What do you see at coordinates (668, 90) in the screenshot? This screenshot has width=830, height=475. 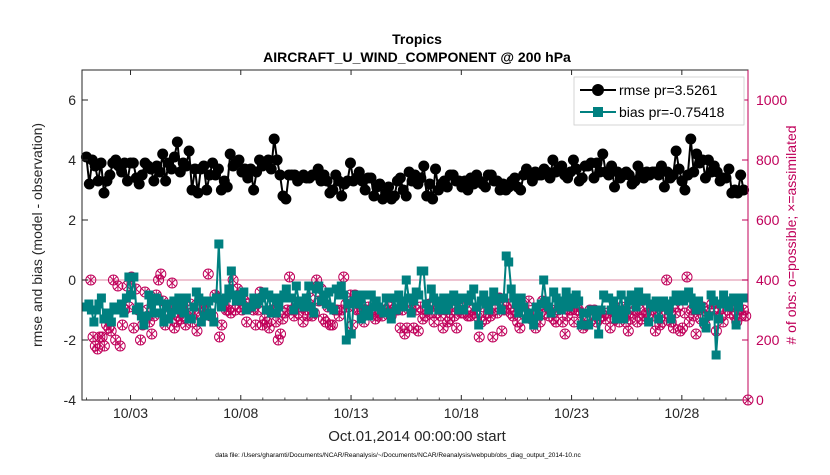 I see `legend-rmse-label: rmse pr=3.5261` at bounding box center [668, 90].